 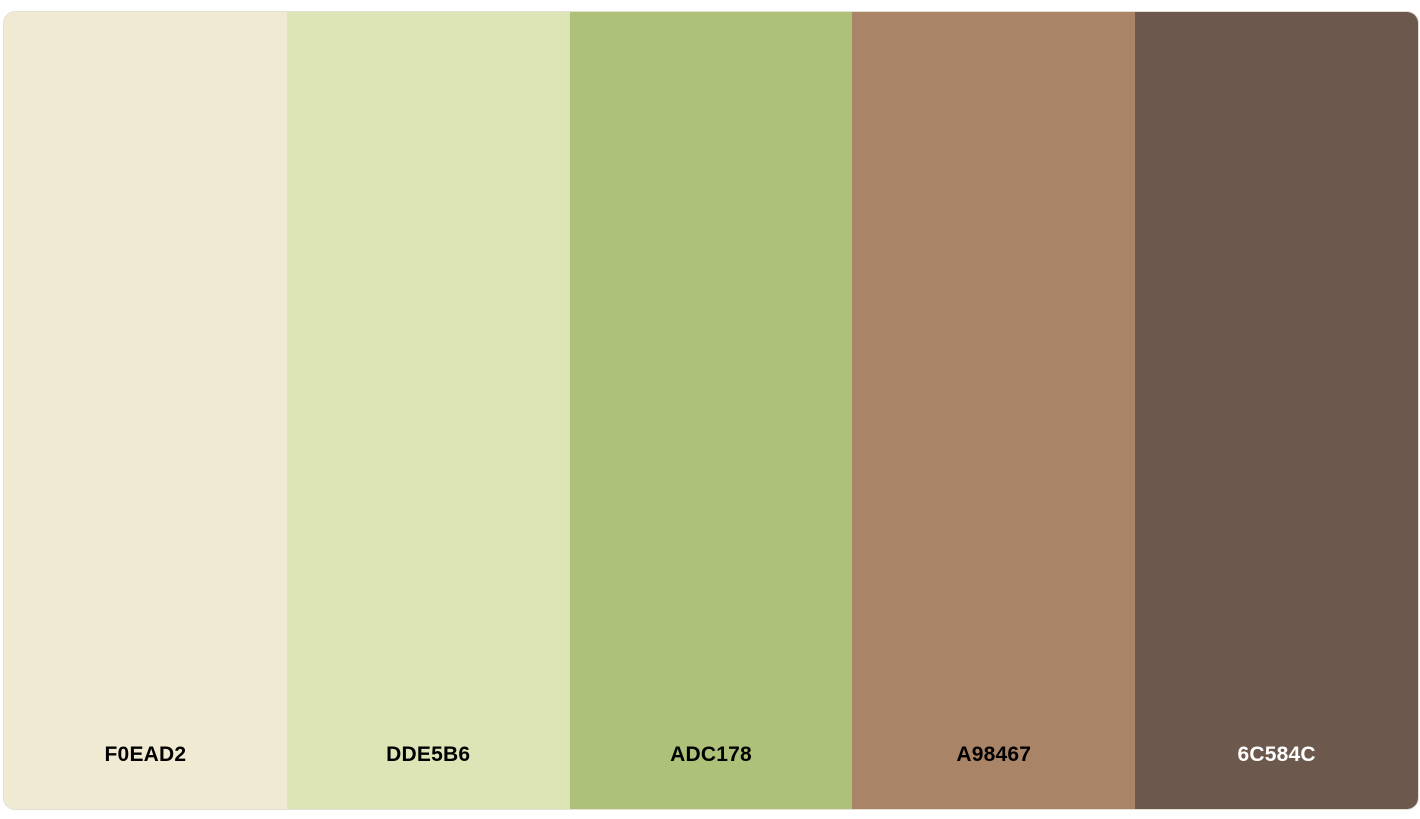 What do you see at coordinates (711, 754) in the screenshot?
I see `swatch-hex-label: ADC178` at bounding box center [711, 754].